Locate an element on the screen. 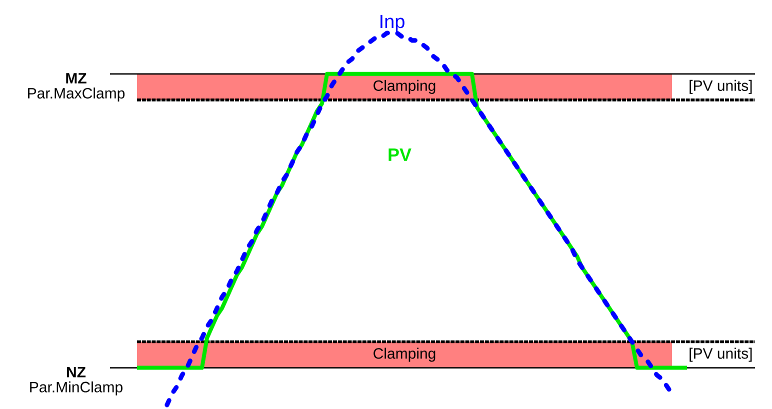 This screenshot has height=409, width=772. text: PV is located at coordinates (400, 154).